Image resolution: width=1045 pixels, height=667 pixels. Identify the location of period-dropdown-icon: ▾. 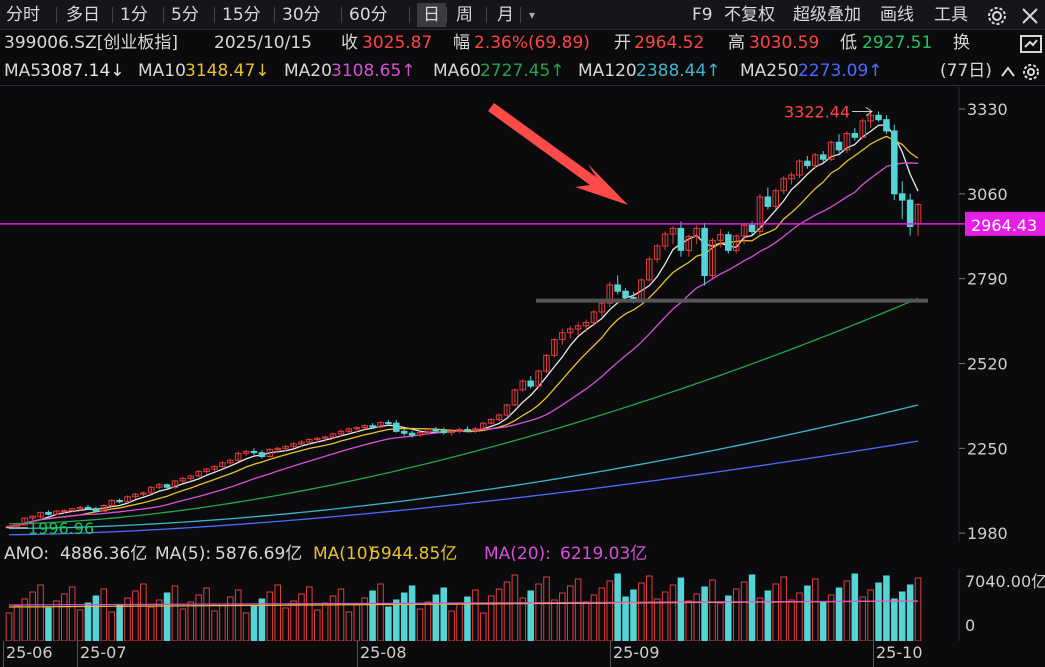
(532, 15).